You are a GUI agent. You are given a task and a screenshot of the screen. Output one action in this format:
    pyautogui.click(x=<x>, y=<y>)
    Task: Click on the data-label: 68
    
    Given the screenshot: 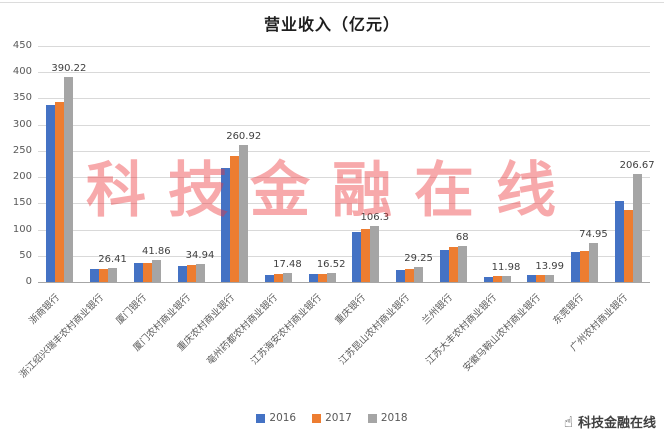 What is the action you would take?
    pyautogui.click(x=462, y=238)
    